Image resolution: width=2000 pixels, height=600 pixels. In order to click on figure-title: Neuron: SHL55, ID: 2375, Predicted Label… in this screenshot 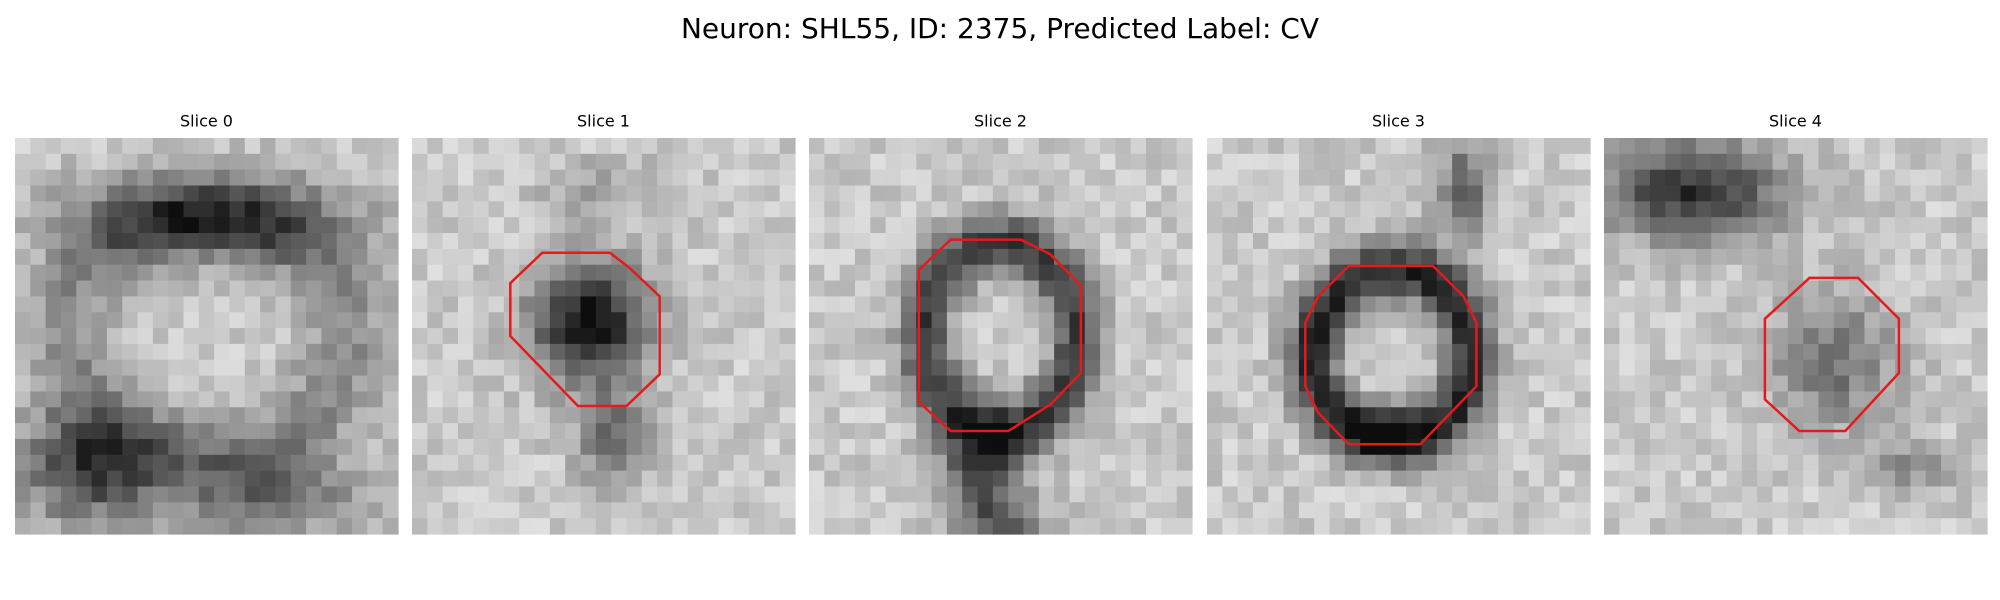, I will do `click(1000, 28)`.